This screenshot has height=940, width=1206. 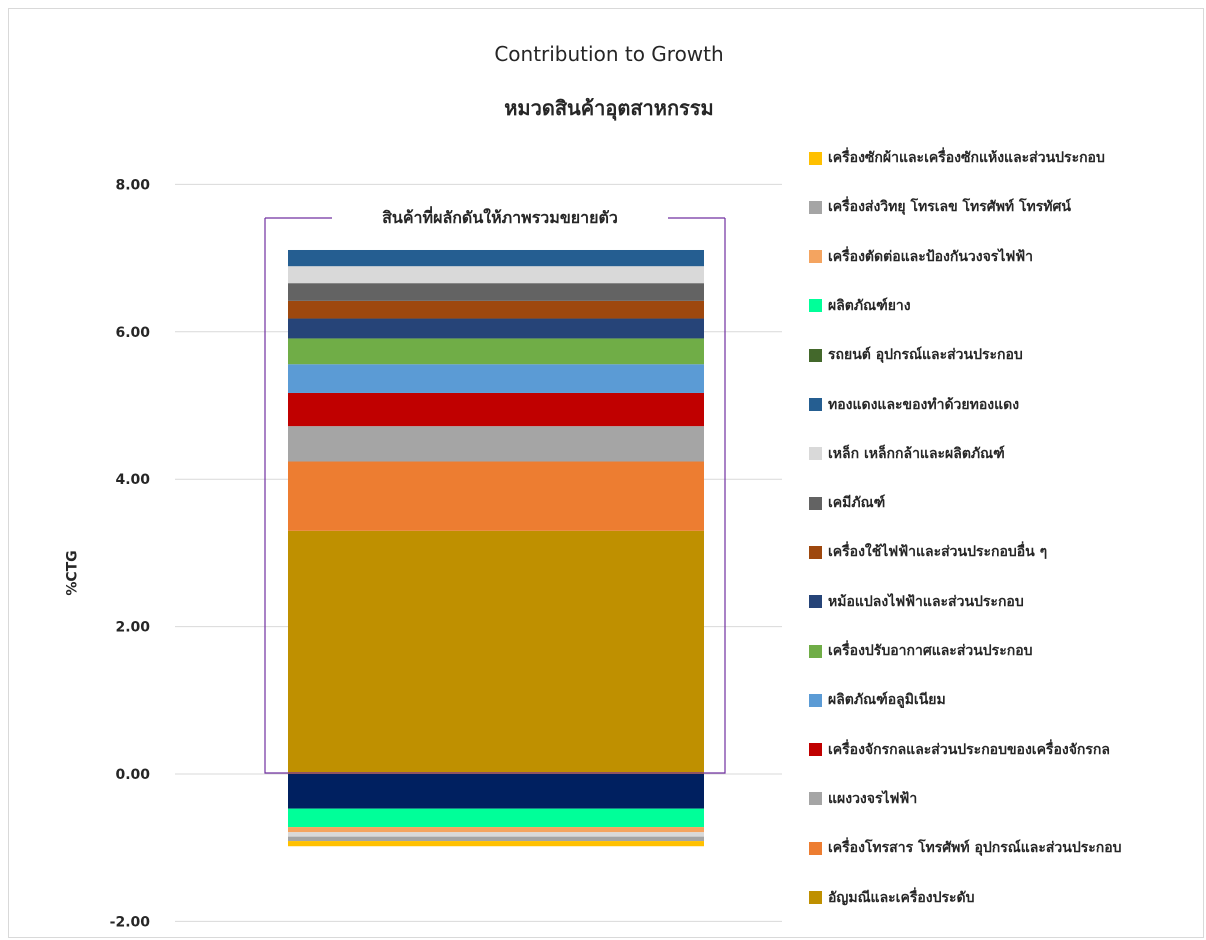 I want to click on legend-item: รถยนต์ อุปกรณ์และส่วนประกอบ, so click(x=916, y=355).